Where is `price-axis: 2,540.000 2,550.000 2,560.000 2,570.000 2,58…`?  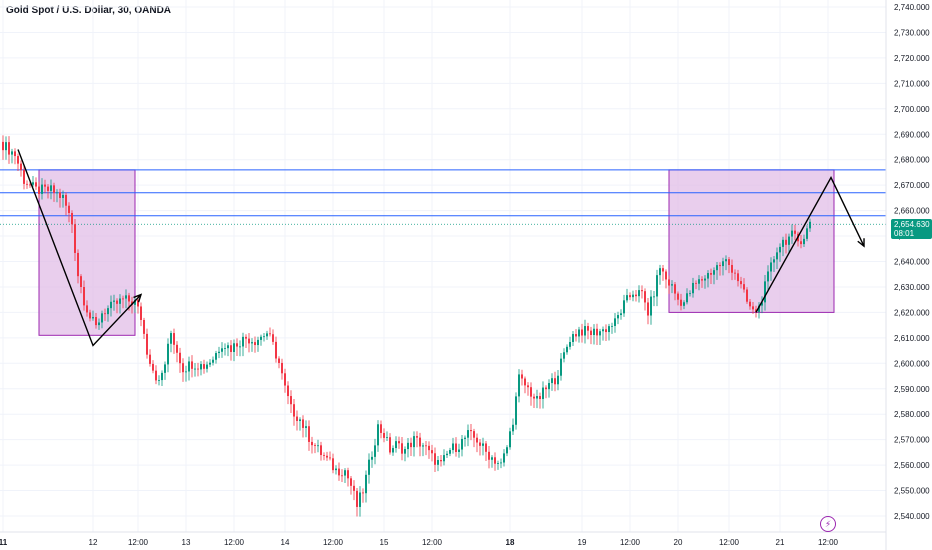 price-axis: 2,540.000 2,550.000 2,560.000 2,570.000 2,58… is located at coordinates (907, 275).